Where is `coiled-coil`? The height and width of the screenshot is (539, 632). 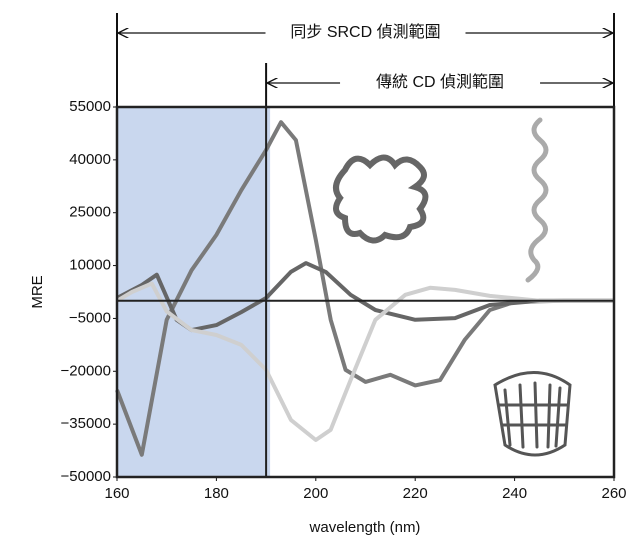
coiled-coil is located at coordinates (537, 200).